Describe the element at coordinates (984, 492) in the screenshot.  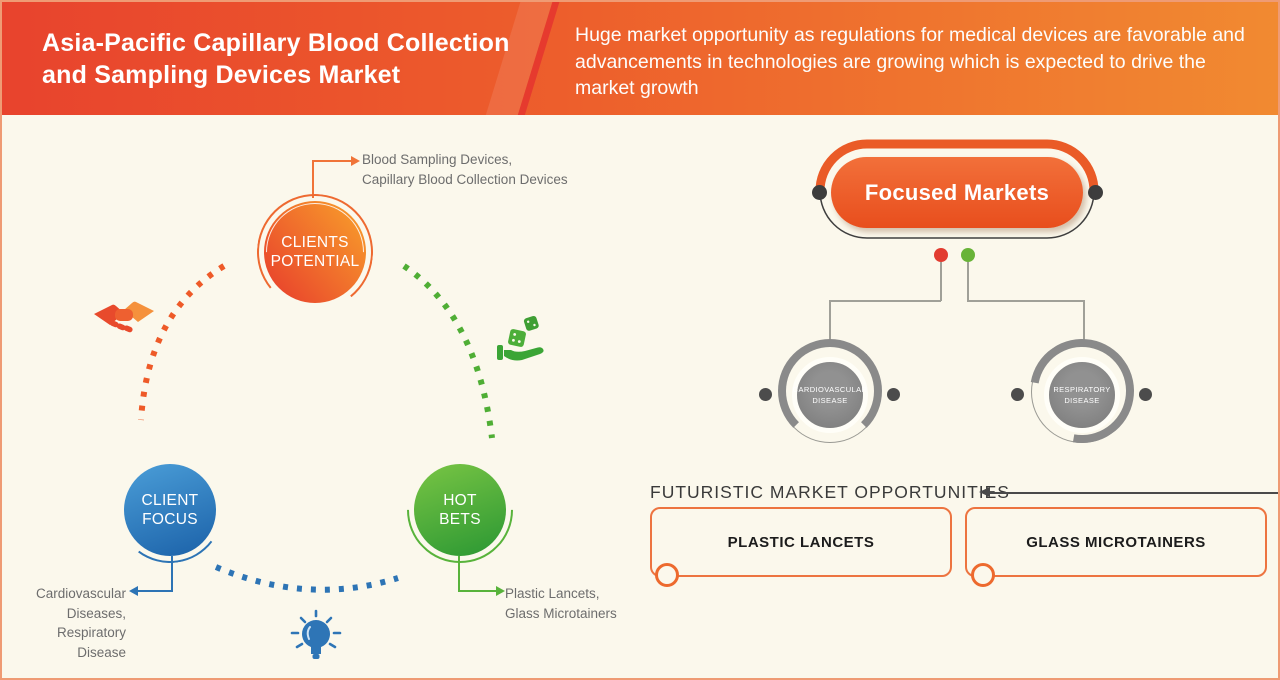
I see `futuristic-arrow-head` at that location.